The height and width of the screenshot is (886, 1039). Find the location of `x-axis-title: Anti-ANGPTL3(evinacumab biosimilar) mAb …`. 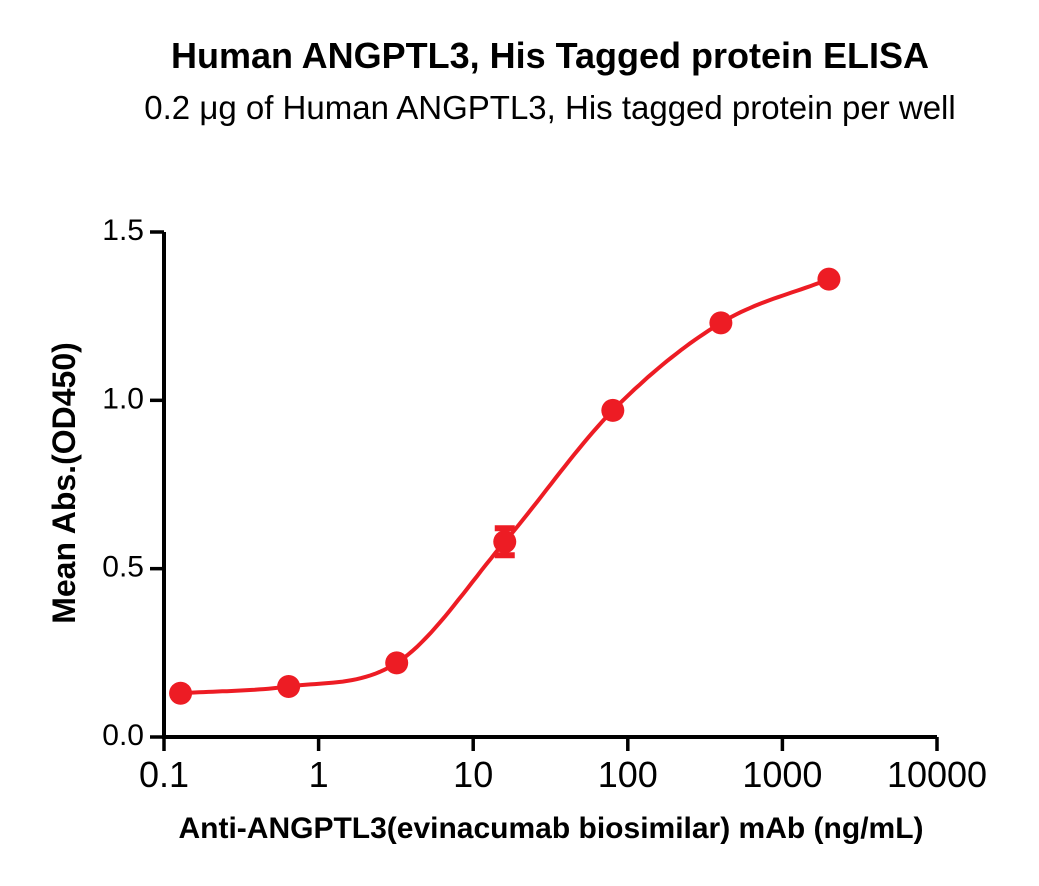

x-axis-title: Anti-ANGPTL3(evinacumab biosimilar) mAb … is located at coordinates (551, 828).